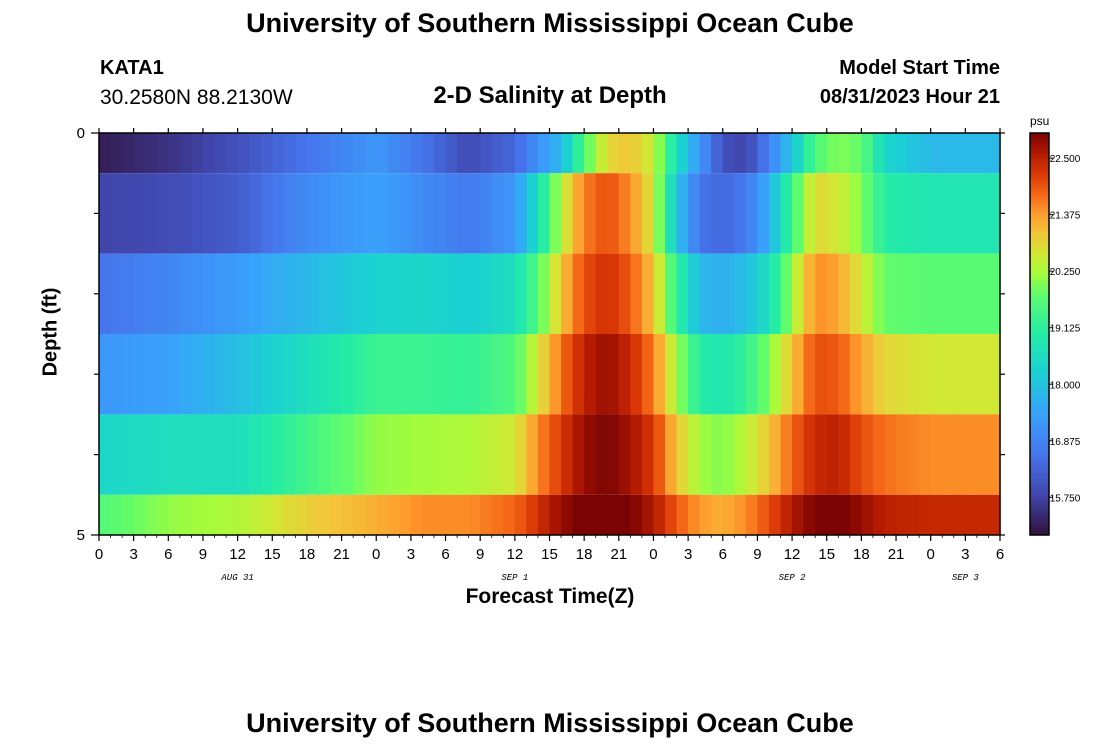 The image size is (1100, 750). I want to click on x-day-label: SEP 1, so click(514, 578).